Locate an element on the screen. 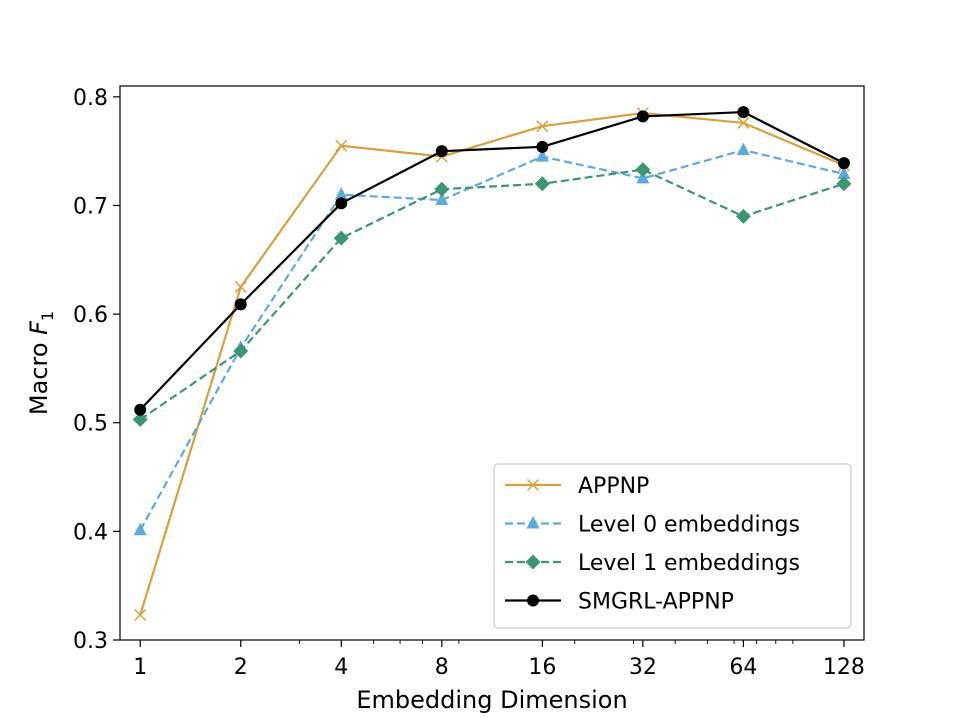 The width and height of the screenshot is (960, 720). x-tick-label: 64 is located at coordinates (743, 667).